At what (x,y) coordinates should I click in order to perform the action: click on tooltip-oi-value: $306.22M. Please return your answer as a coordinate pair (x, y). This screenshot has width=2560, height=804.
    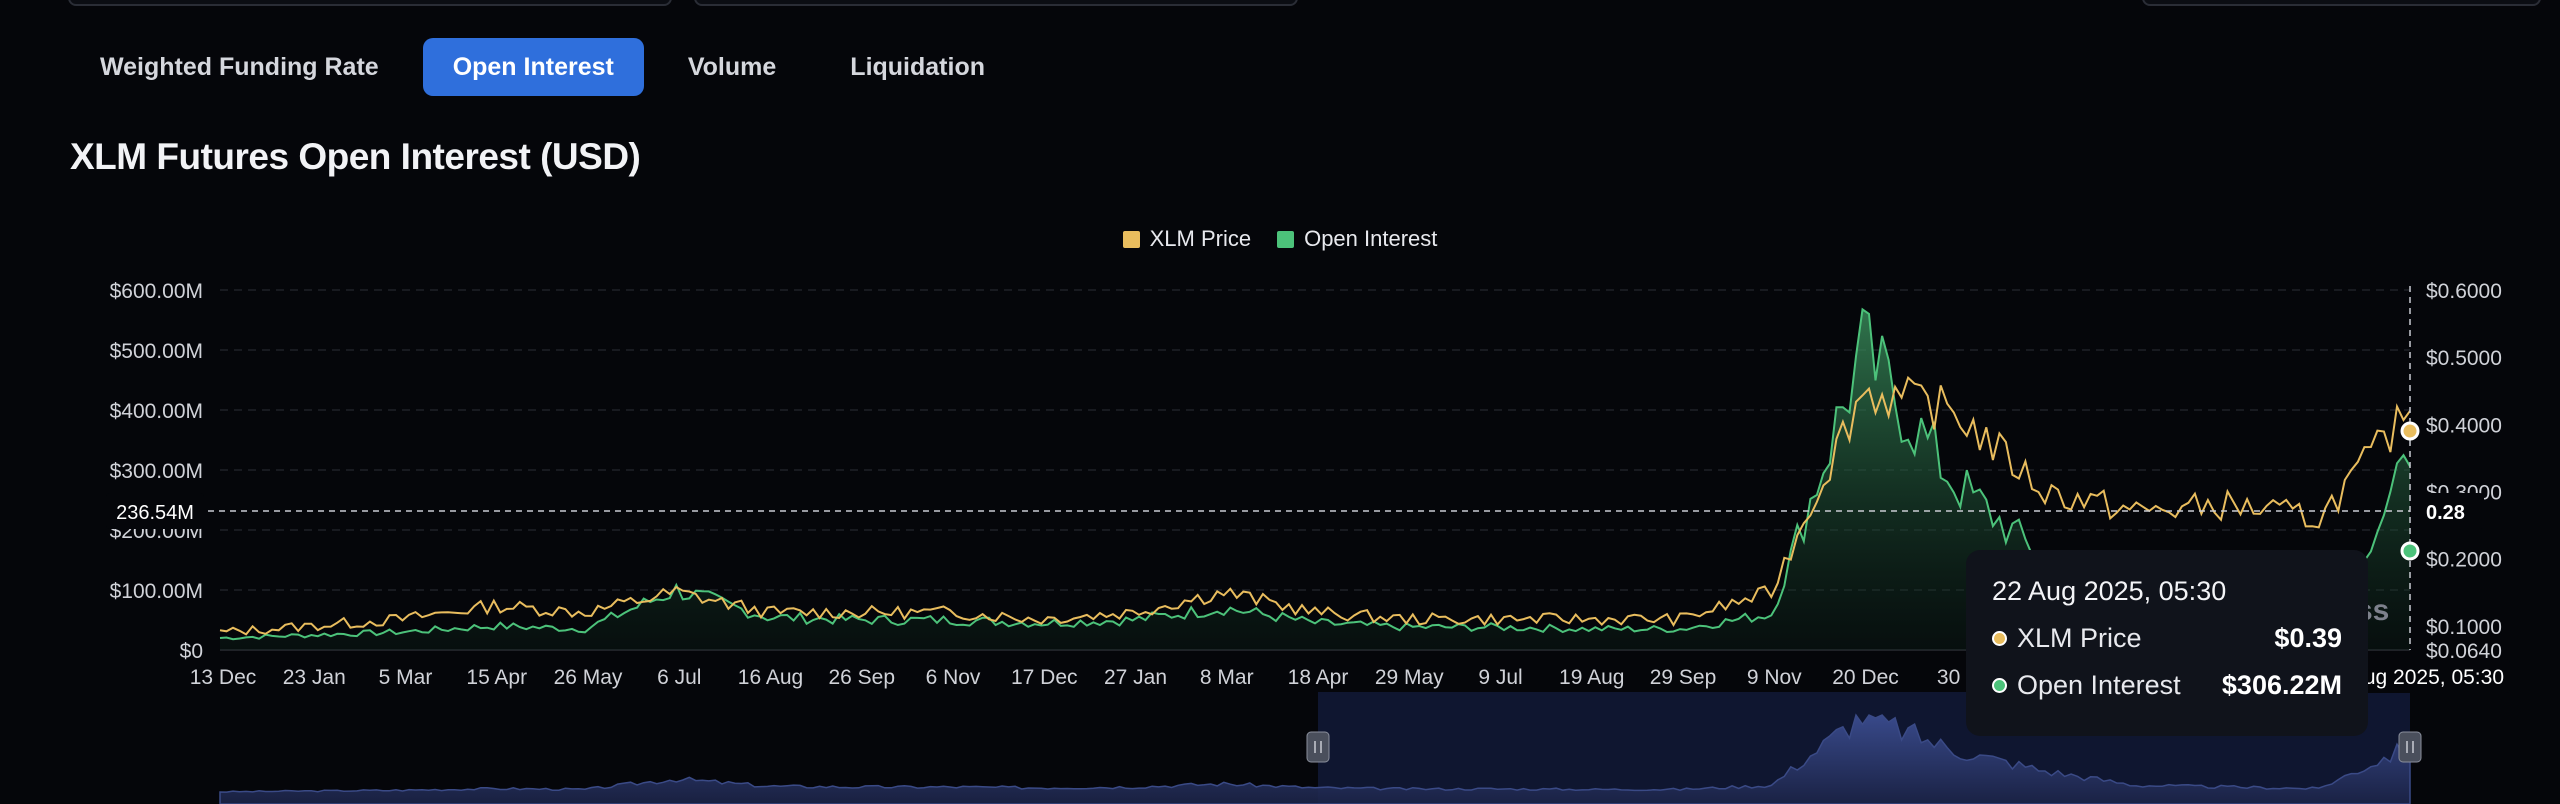
    Looking at the image, I should click on (2281, 685).